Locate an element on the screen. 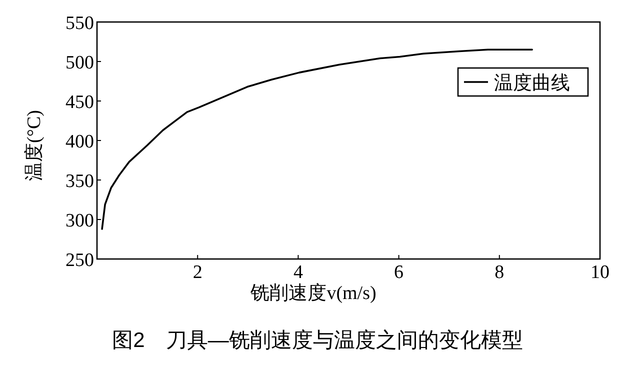  y-tick-label: 450 is located at coordinates (80, 102).